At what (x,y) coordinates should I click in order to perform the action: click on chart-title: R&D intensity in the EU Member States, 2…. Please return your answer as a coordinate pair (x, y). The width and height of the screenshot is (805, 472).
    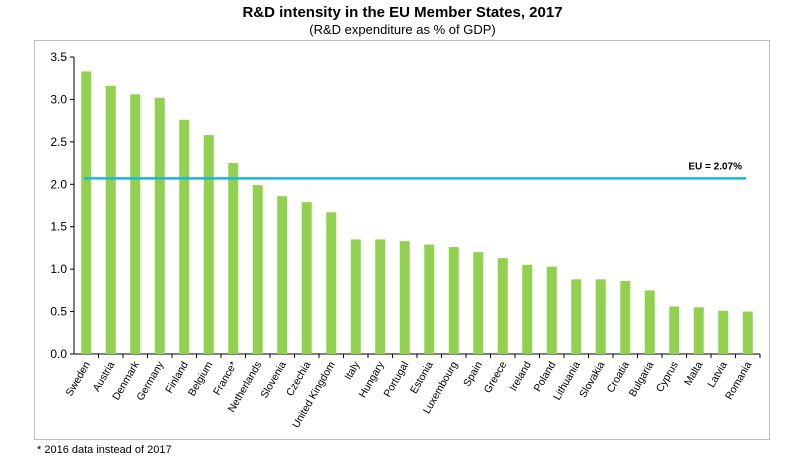
    Looking at the image, I should click on (402, 12).